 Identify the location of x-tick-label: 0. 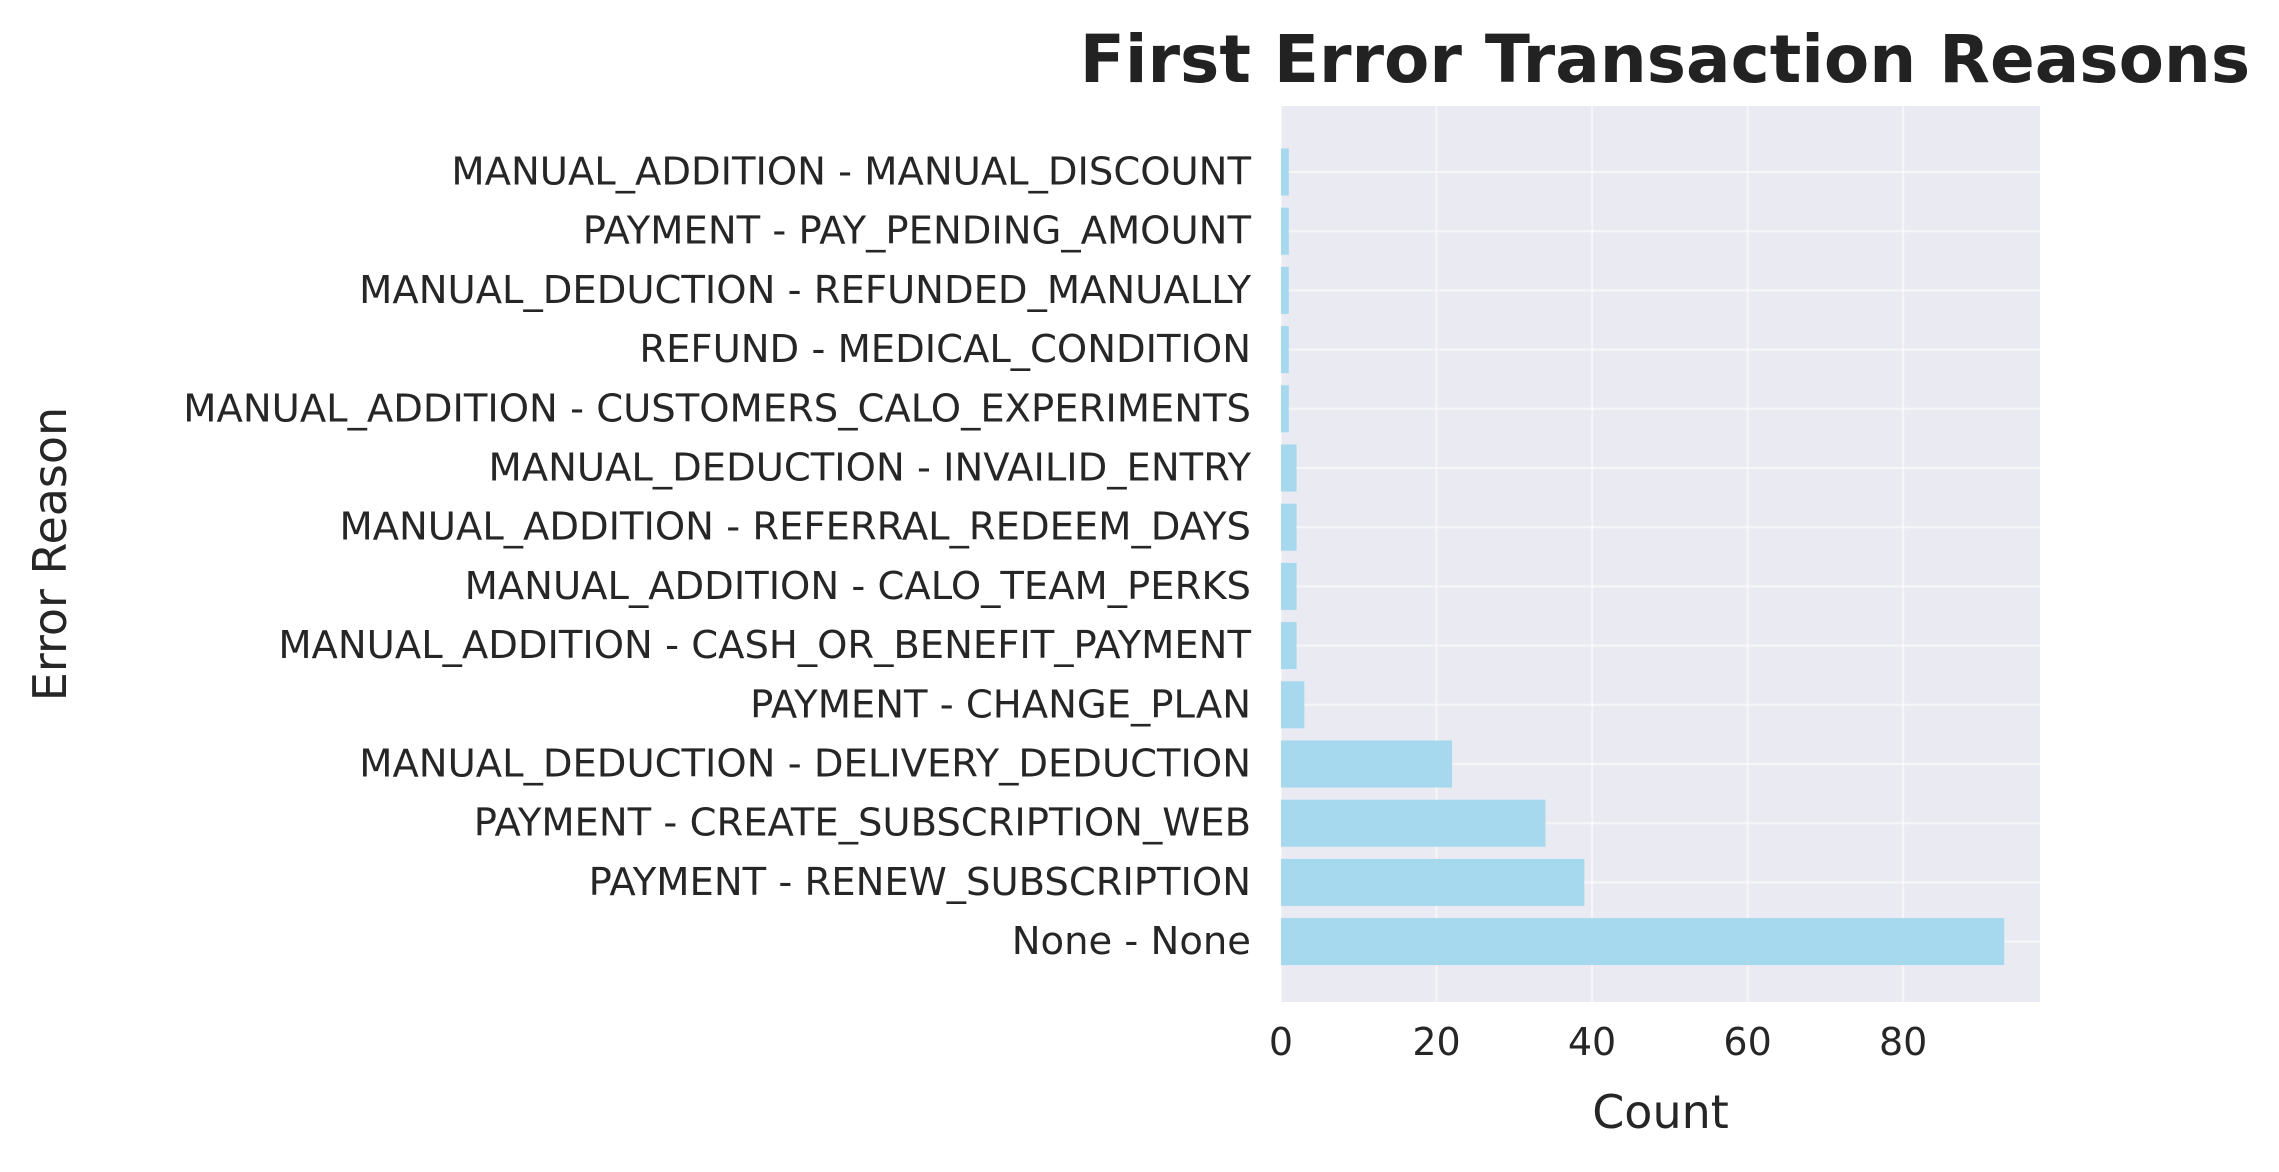
(1281, 1042).